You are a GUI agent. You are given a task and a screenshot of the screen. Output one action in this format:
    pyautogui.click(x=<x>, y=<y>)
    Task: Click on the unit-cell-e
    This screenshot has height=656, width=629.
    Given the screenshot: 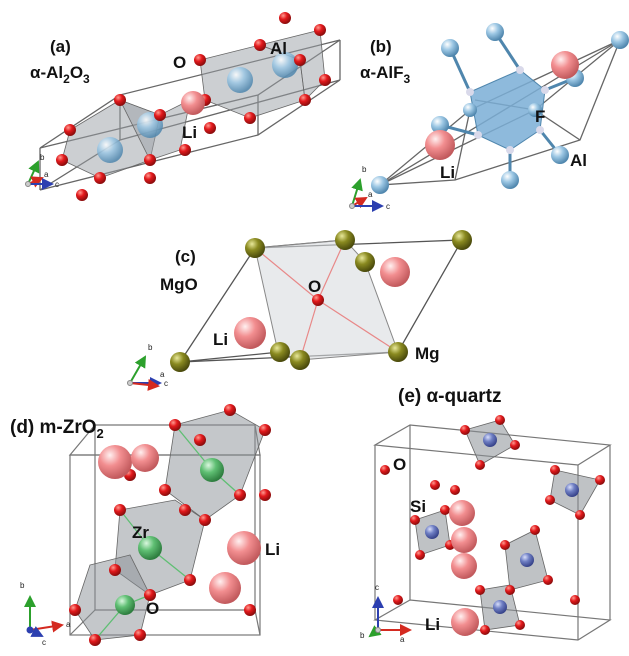 What is the action you would take?
    pyautogui.click(x=492, y=532)
    